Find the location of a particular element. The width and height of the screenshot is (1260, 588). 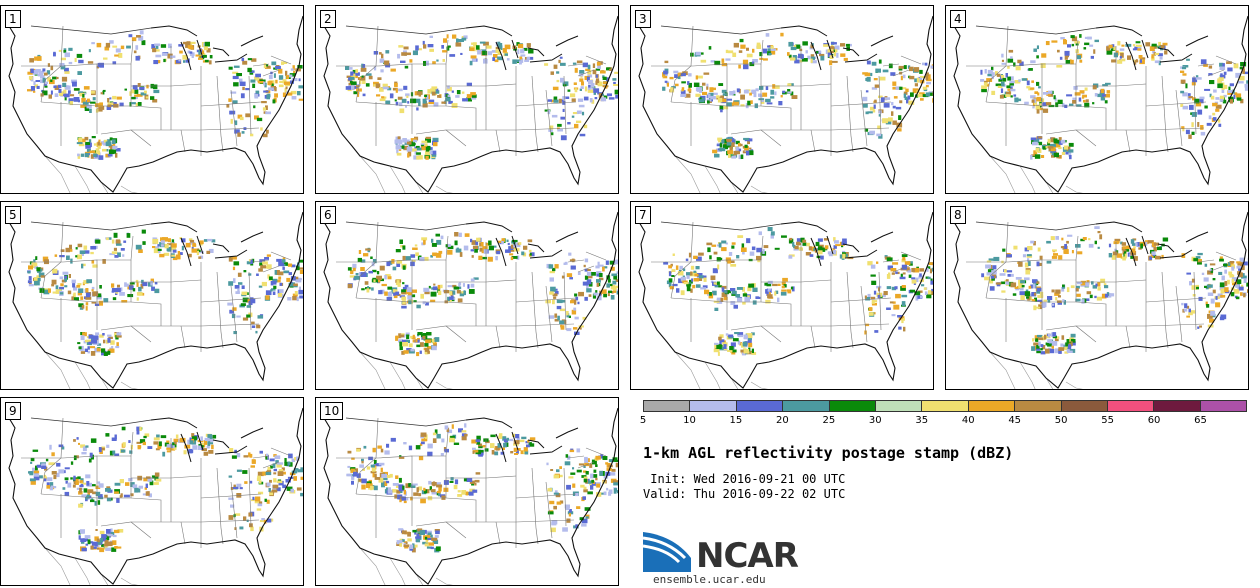

colorbar-tick-label: 20 is located at coordinates (782, 420).